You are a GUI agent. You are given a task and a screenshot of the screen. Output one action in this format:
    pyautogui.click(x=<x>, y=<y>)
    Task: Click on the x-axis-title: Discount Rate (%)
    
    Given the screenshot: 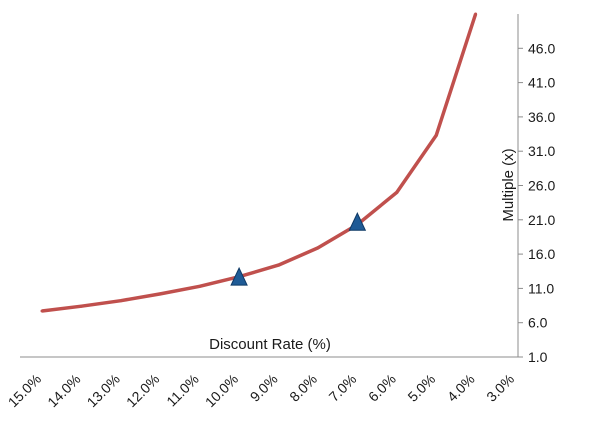 What is the action you would take?
    pyautogui.click(x=270, y=344)
    